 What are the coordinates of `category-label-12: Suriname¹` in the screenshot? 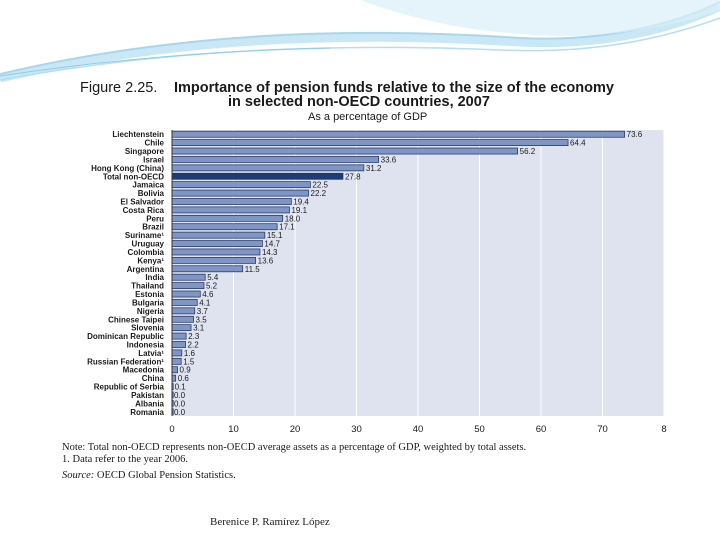 It's located at (144, 235).